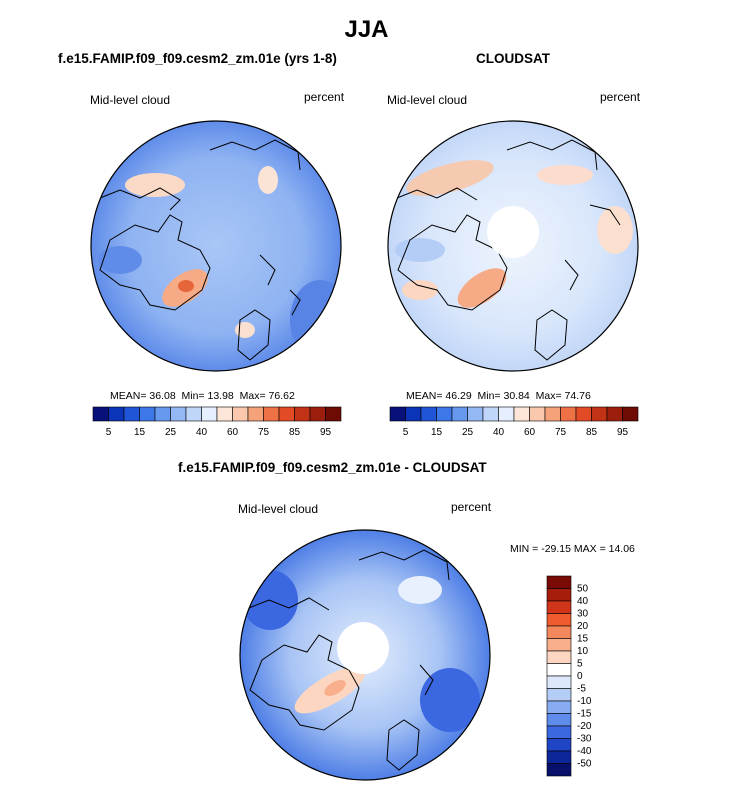 The height and width of the screenshot is (788, 733). Describe the element at coordinates (468, 432) in the screenshot. I see `colorbar-tick-label: 25` at that location.